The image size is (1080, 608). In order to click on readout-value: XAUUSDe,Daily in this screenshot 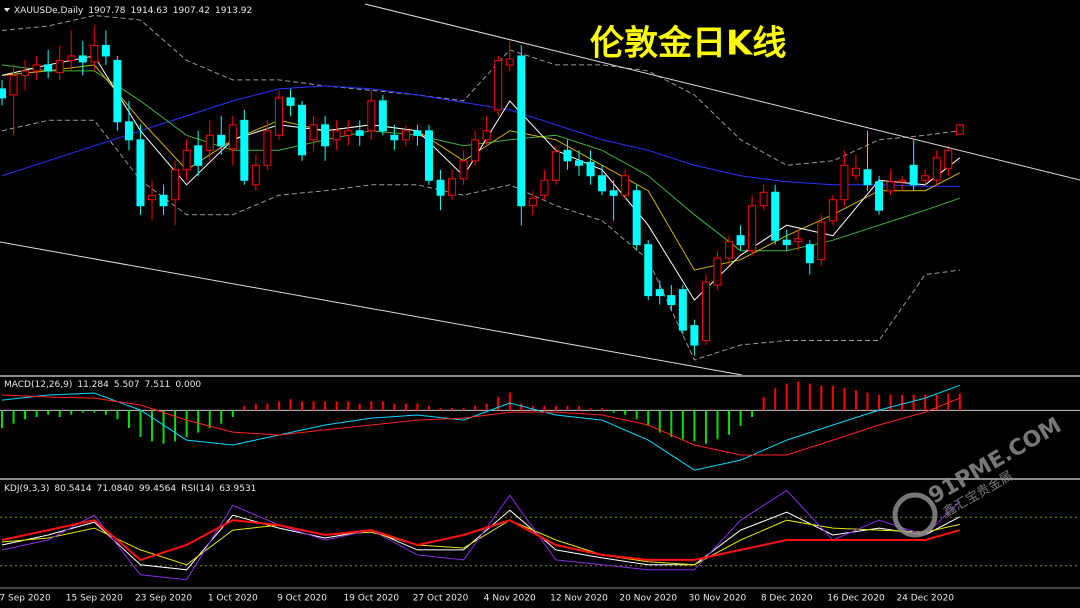, I will do `click(49, 11)`.